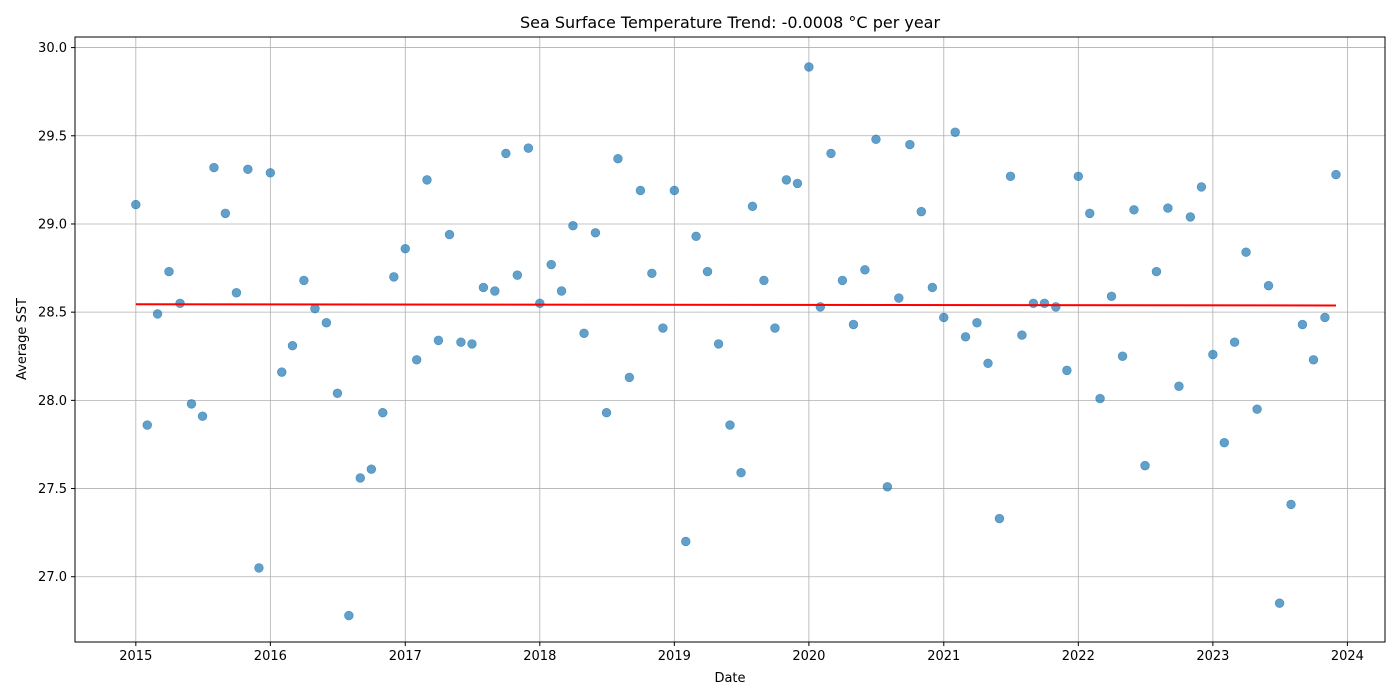  Describe the element at coordinates (943, 656) in the screenshot. I see `x-tick-label: 2021` at that location.